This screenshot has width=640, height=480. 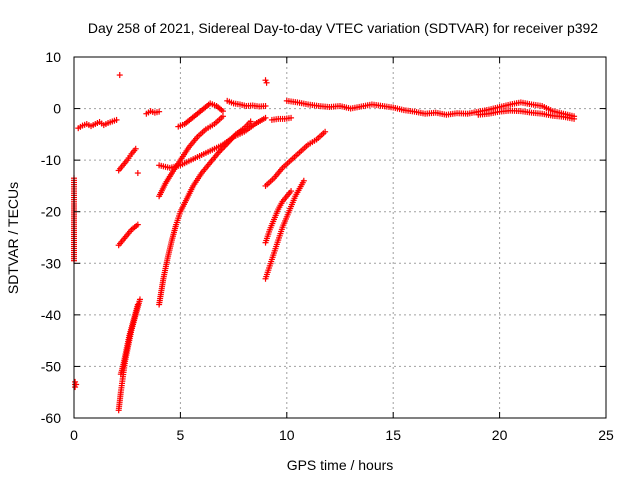 I want to click on y-tick-label: -10, so click(x=51, y=160).